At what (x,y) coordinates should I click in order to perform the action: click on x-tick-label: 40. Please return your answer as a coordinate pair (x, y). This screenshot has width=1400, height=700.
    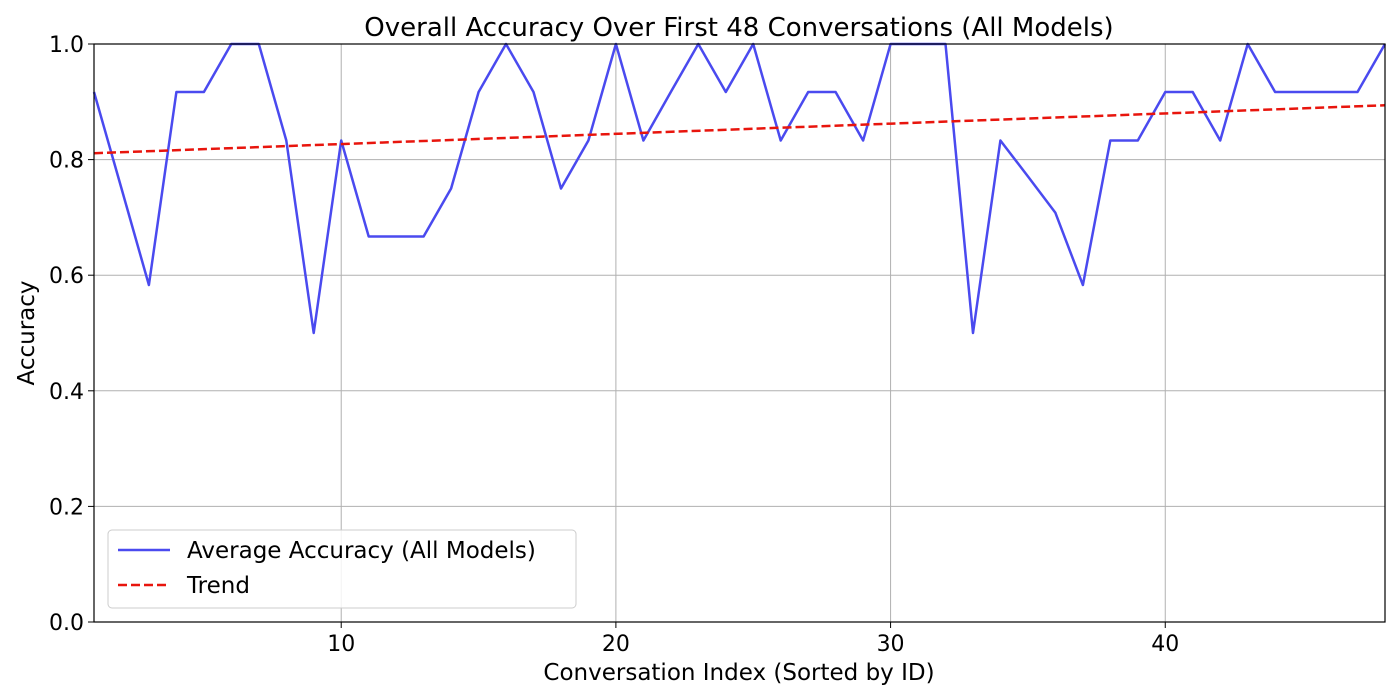
    Looking at the image, I should click on (1165, 644).